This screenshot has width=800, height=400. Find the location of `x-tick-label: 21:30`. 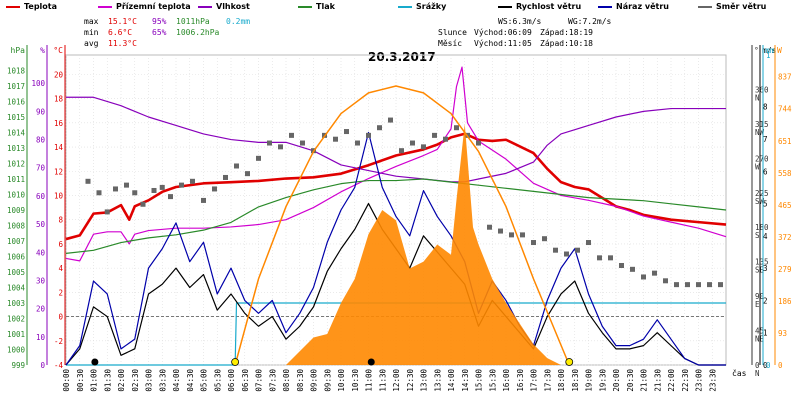

x-tick-label: 21:30 is located at coordinates (657, 380).